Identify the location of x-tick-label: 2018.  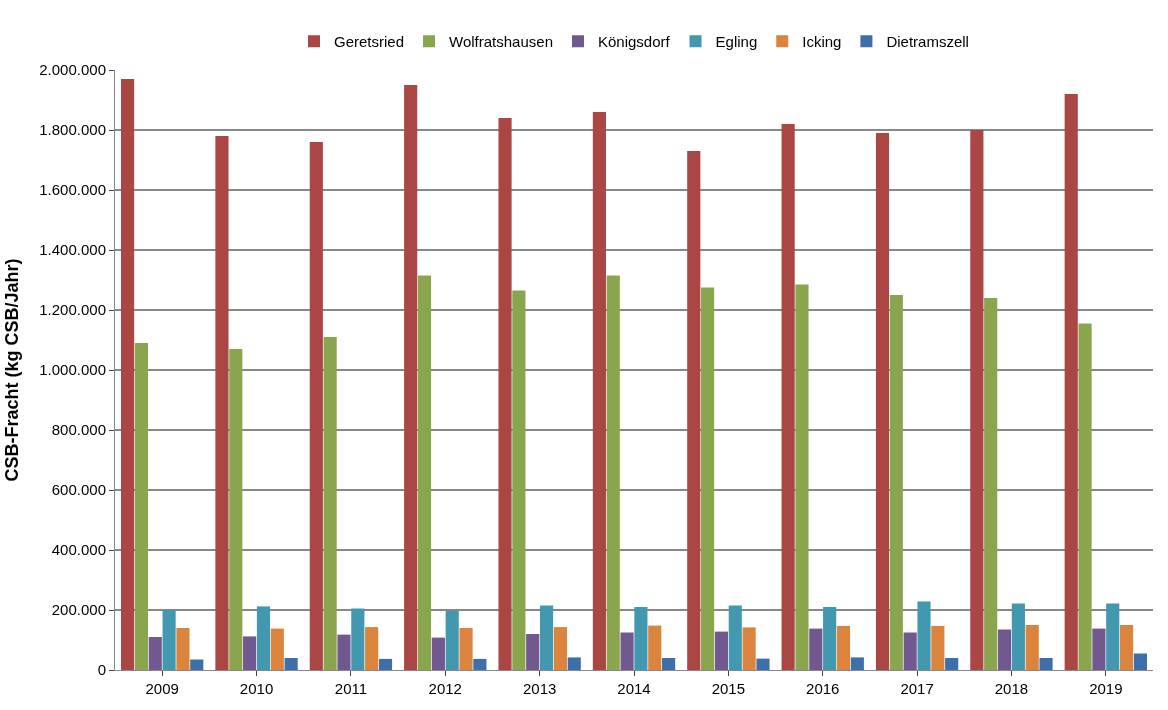
(1011, 688).